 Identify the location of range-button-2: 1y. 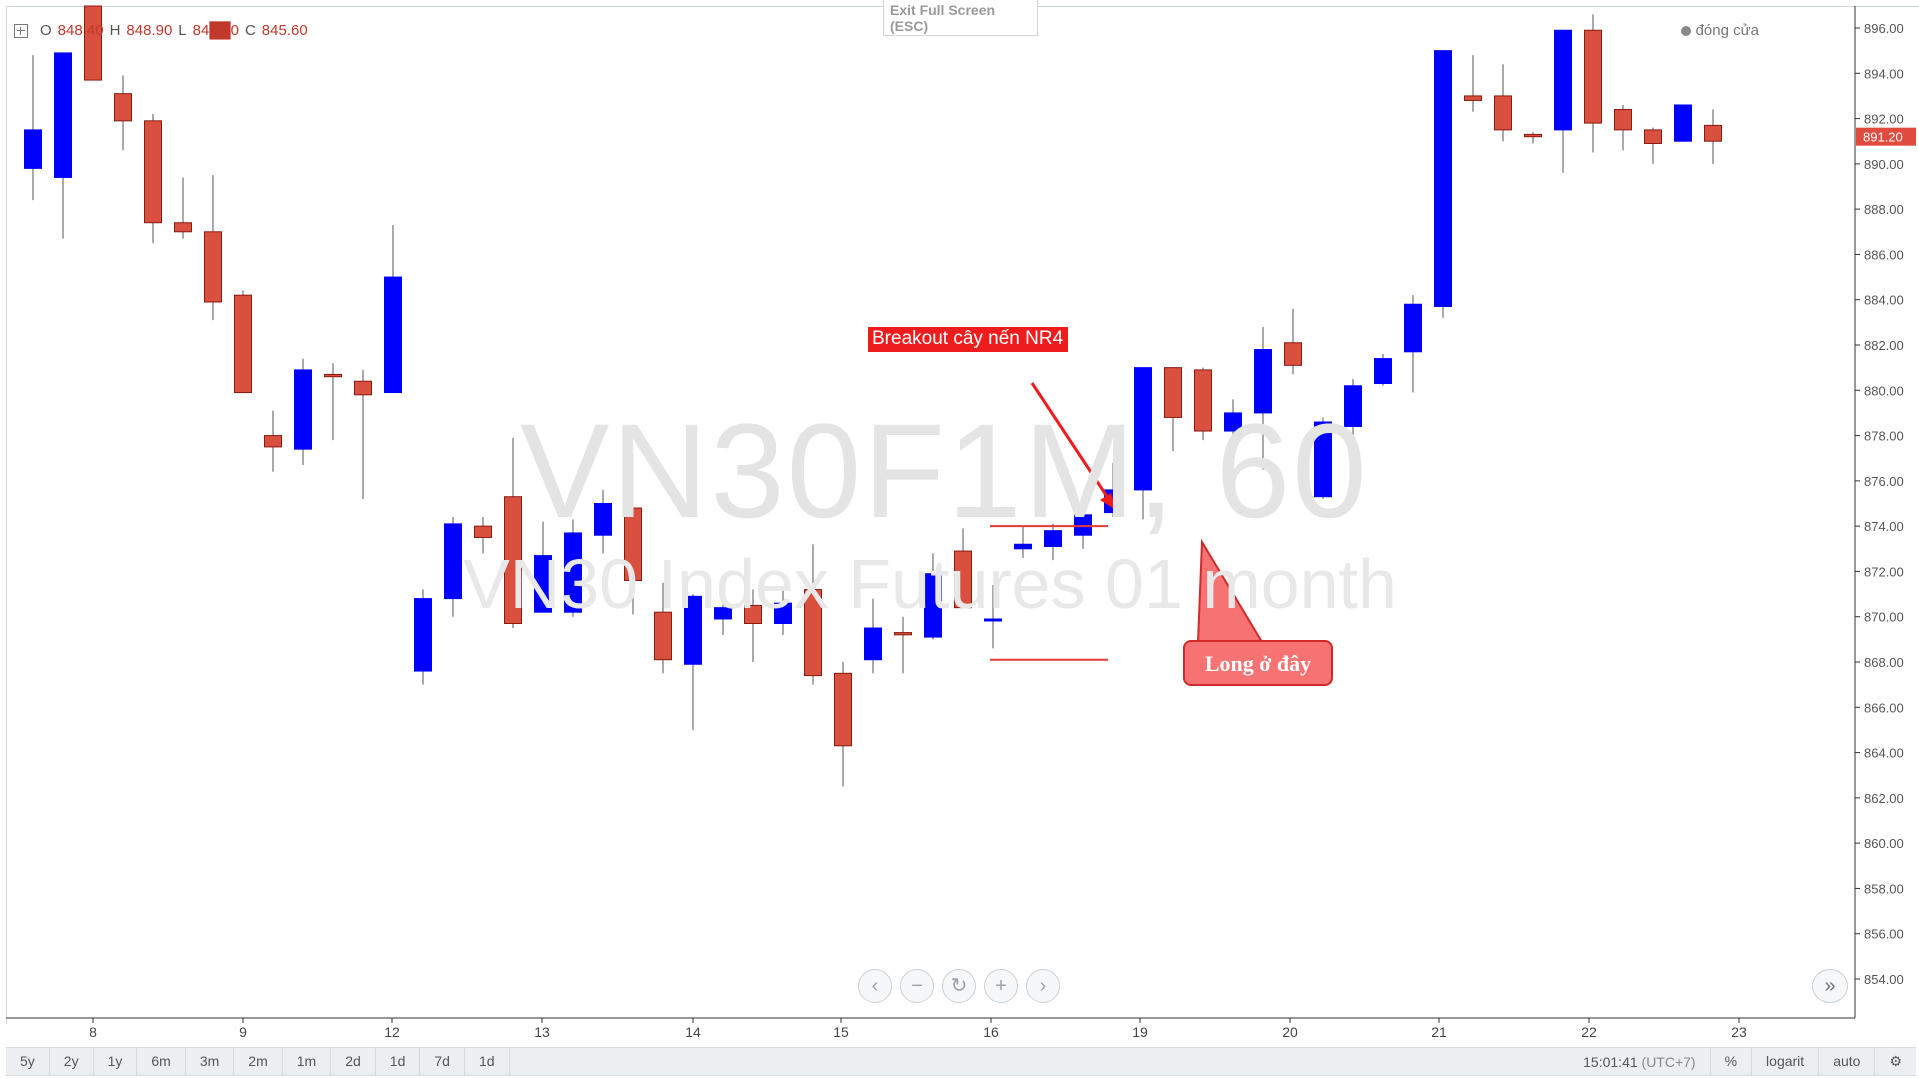
(116, 1061).